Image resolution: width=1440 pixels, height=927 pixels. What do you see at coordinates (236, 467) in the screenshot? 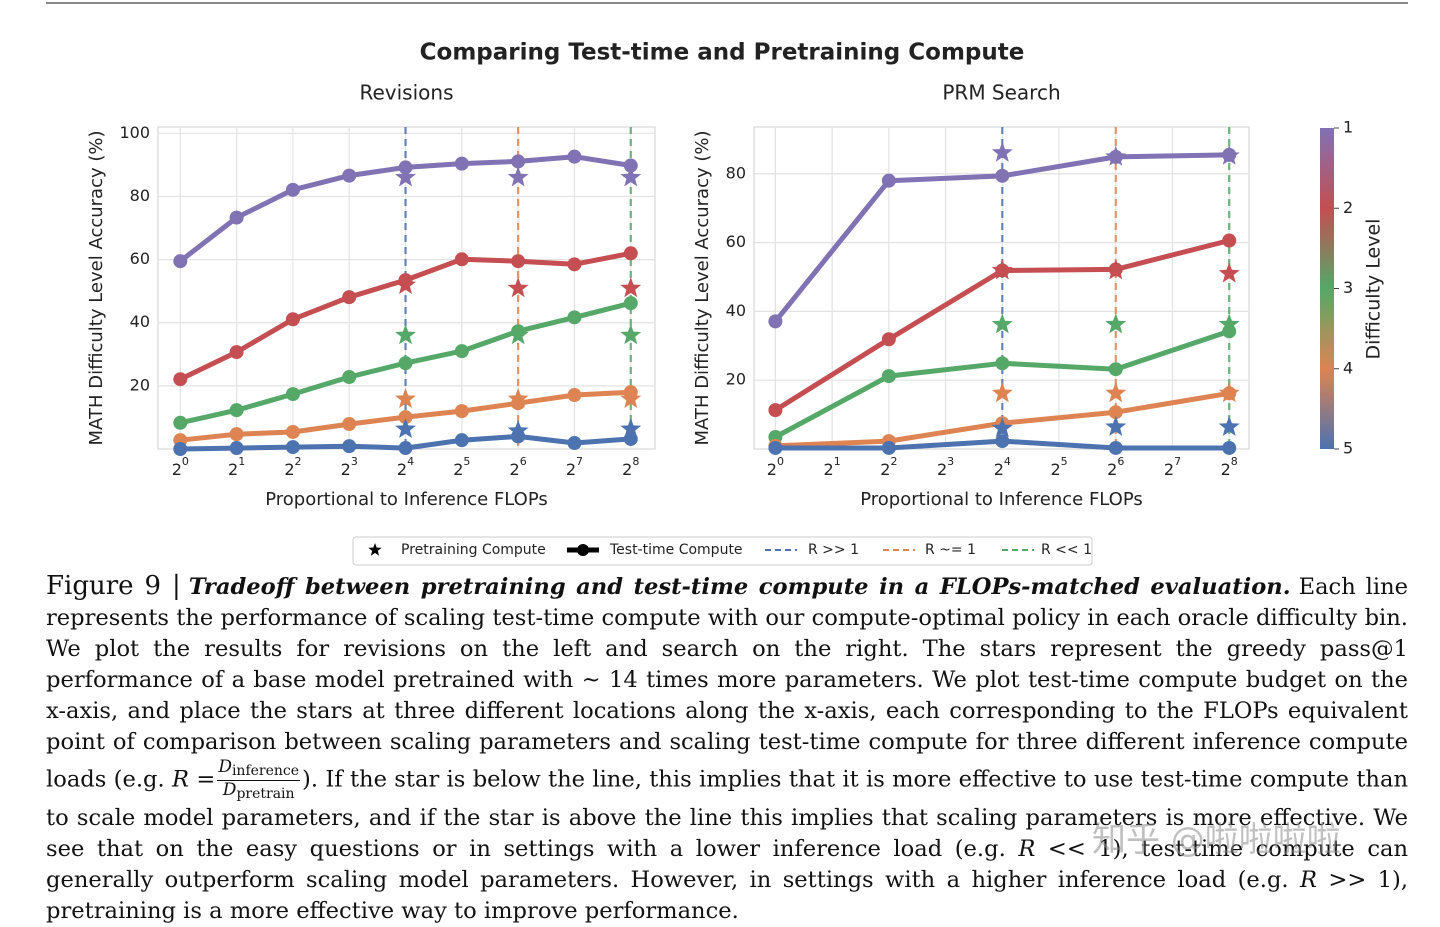
I see `x-tick-label: 21` at bounding box center [236, 467].